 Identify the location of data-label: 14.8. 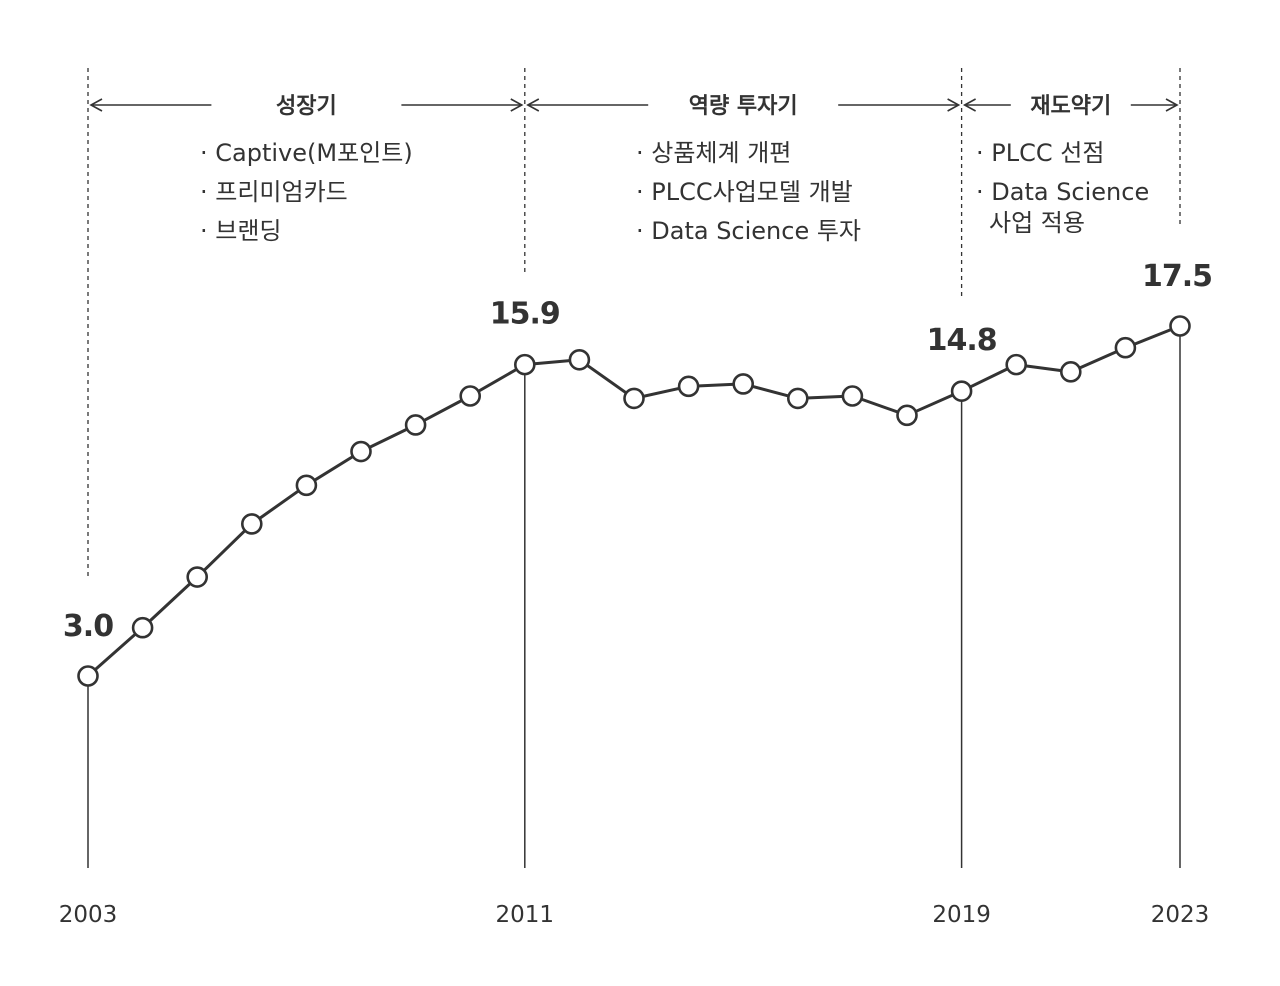
(962, 340).